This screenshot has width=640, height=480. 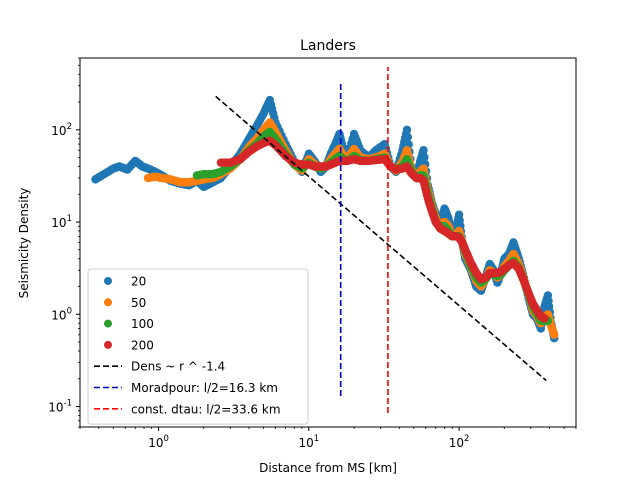 What do you see at coordinates (125, 303) in the screenshot?
I see `legend-item: 50` at bounding box center [125, 303].